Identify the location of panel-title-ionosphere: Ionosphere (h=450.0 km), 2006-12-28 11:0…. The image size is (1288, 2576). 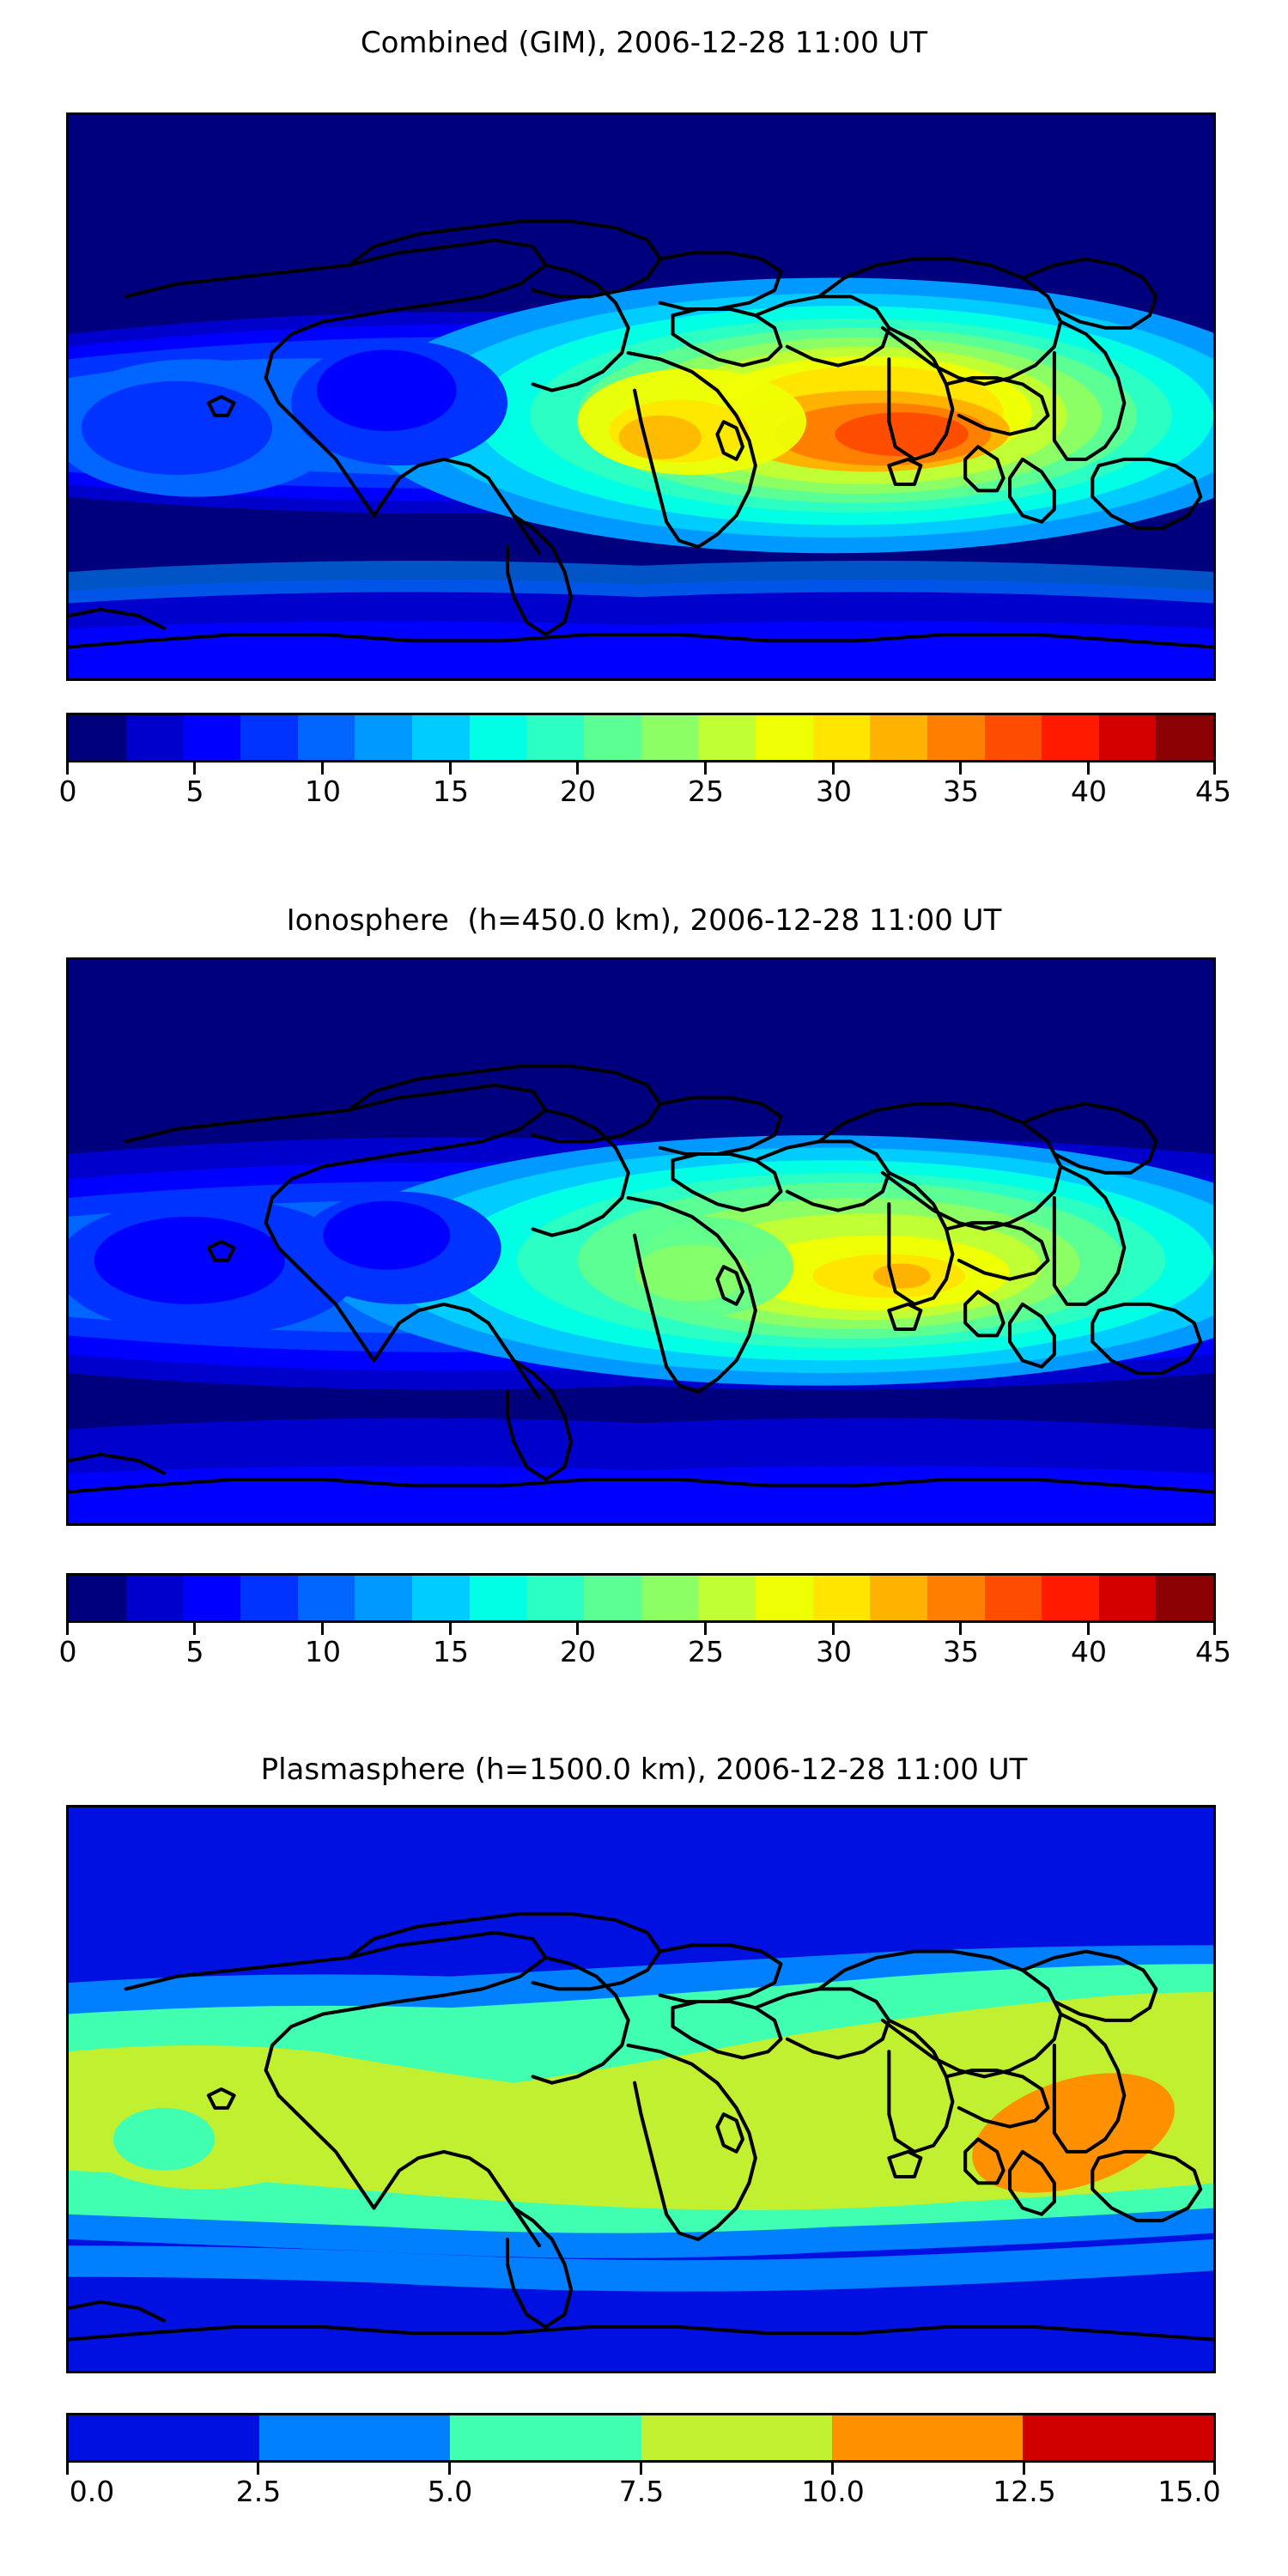
(644, 921).